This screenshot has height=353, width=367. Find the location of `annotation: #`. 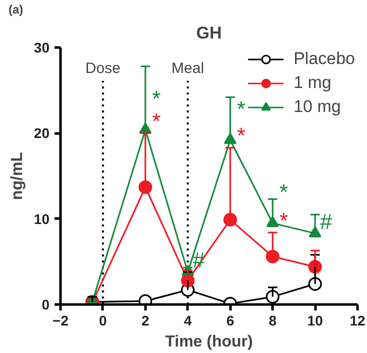

annotation: # is located at coordinates (326, 221).